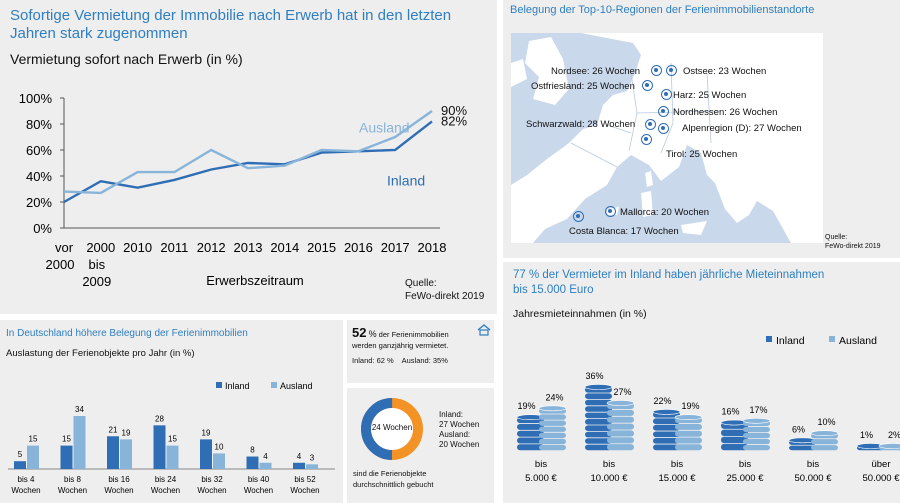  Describe the element at coordinates (725, 71) in the screenshot. I see `region-label: Ostsee: 23 Wochen` at that location.